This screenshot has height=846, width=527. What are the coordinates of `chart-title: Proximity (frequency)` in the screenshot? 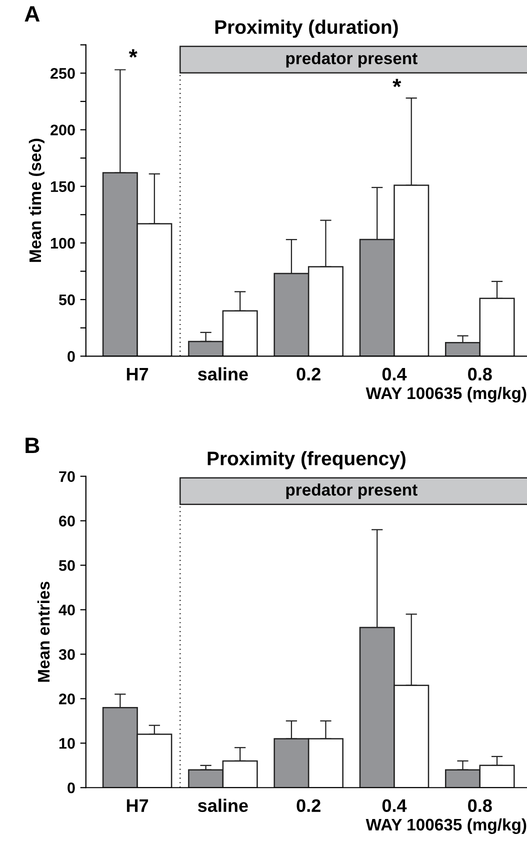 It's located at (307, 460).